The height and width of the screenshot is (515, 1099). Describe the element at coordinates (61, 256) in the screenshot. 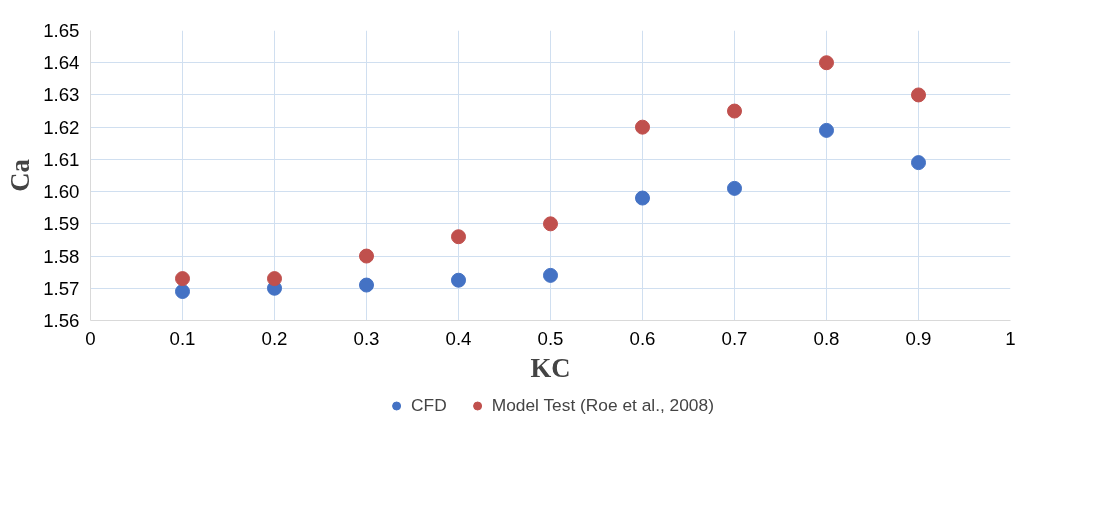

I see `y-tick-label: 1.58` at that location.